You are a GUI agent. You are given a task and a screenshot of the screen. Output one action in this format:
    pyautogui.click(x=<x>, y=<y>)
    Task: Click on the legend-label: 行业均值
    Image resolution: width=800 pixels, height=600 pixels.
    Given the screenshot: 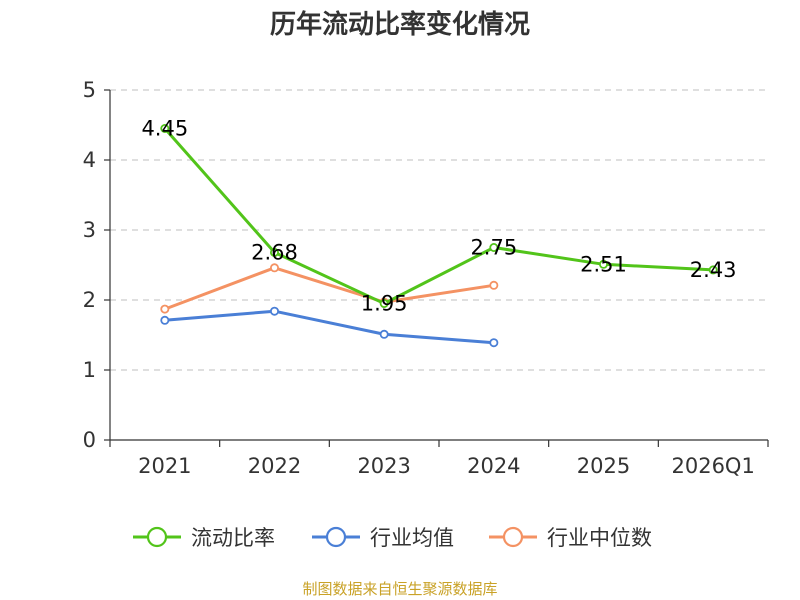 What is the action you would take?
    pyautogui.click(x=412, y=538)
    